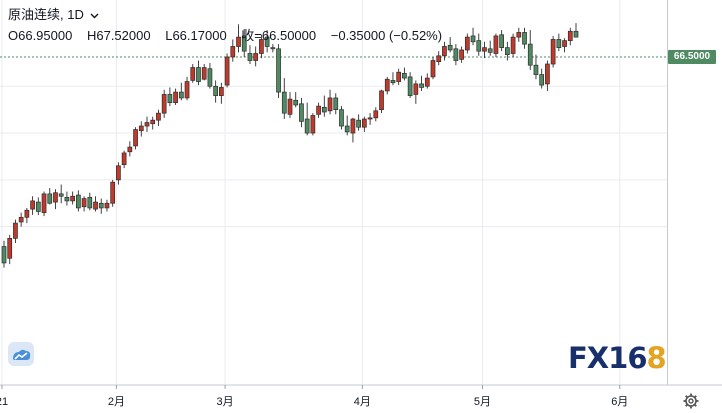 This screenshot has width=722, height=413. What do you see at coordinates (94, 15) in the screenshot?
I see `chevron-down-icon` at bounding box center [94, 15].